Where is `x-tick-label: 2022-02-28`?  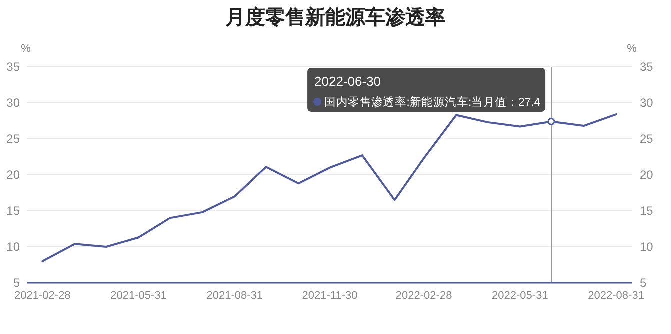
x-tick-label: 2022-02-28 is located at coordinates (424, 296).